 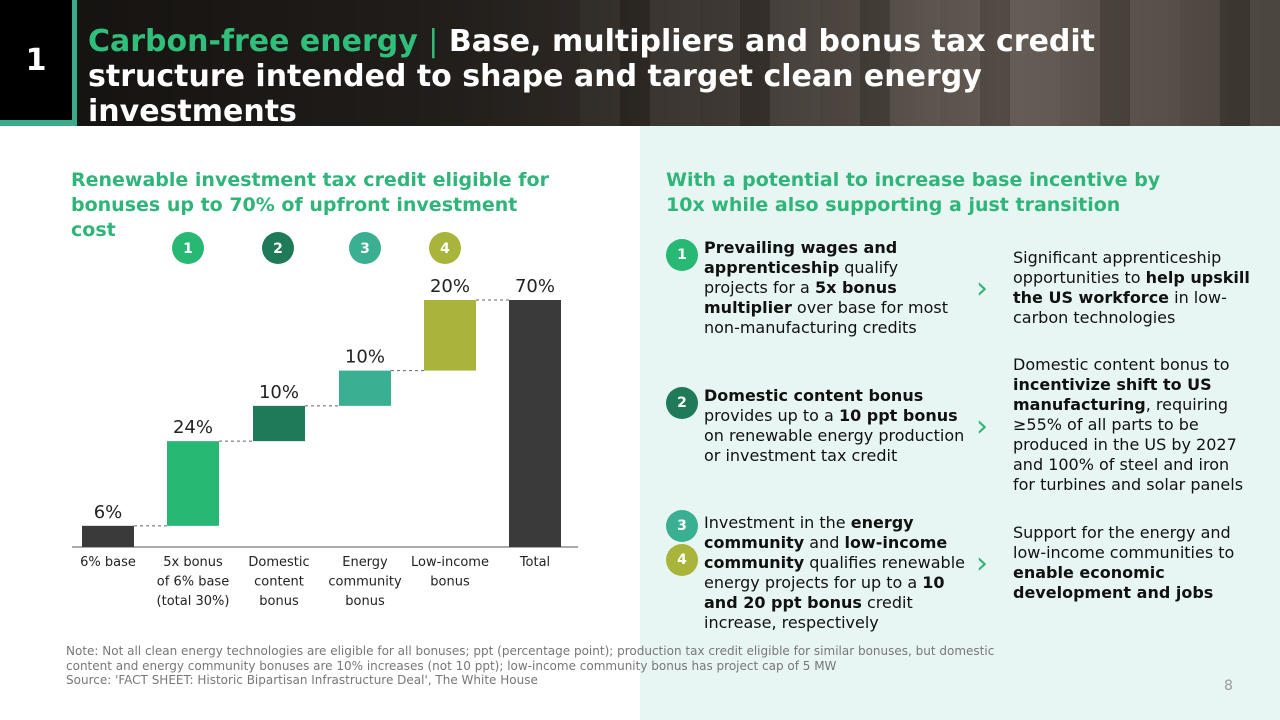 I want to click on emphasis-text: 10 ppt bonus, so click(x=898, y=415).